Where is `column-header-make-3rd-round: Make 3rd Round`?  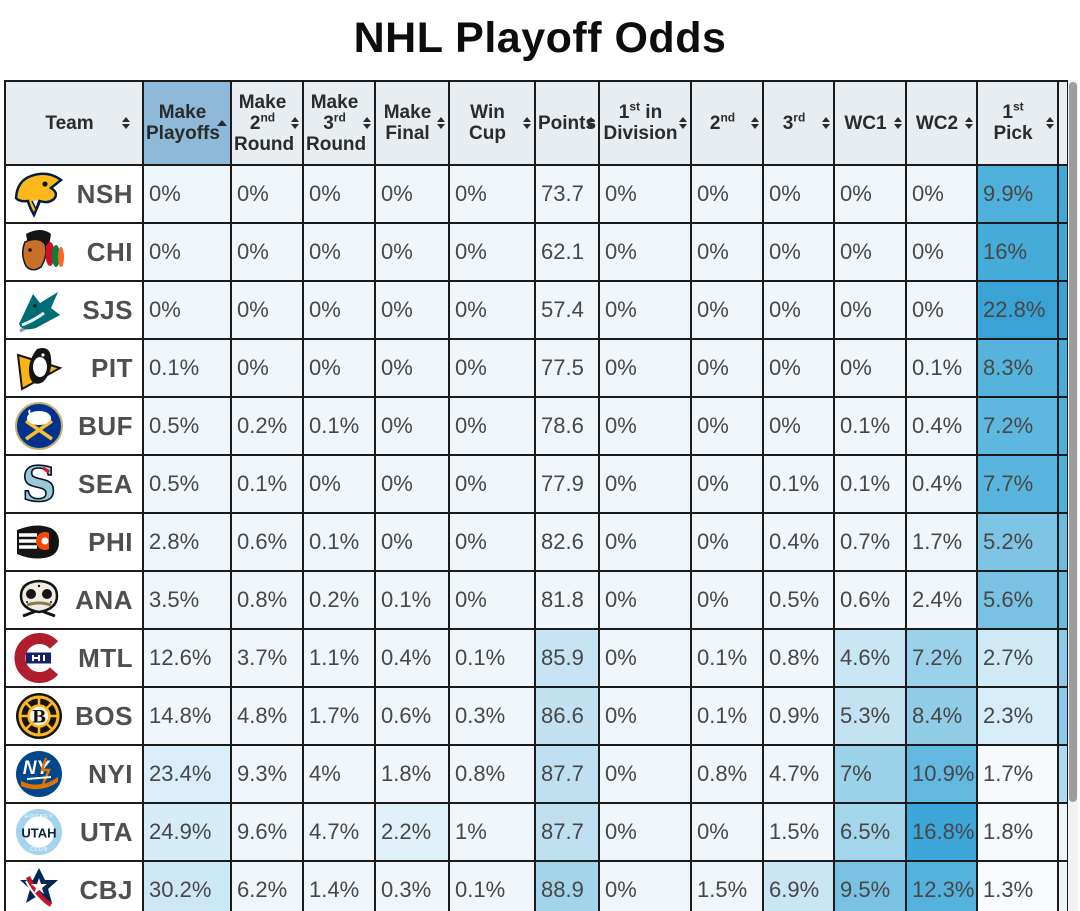 column-header-make-3rd-round: Make 3rd Round is located at coordinates (339, 123).